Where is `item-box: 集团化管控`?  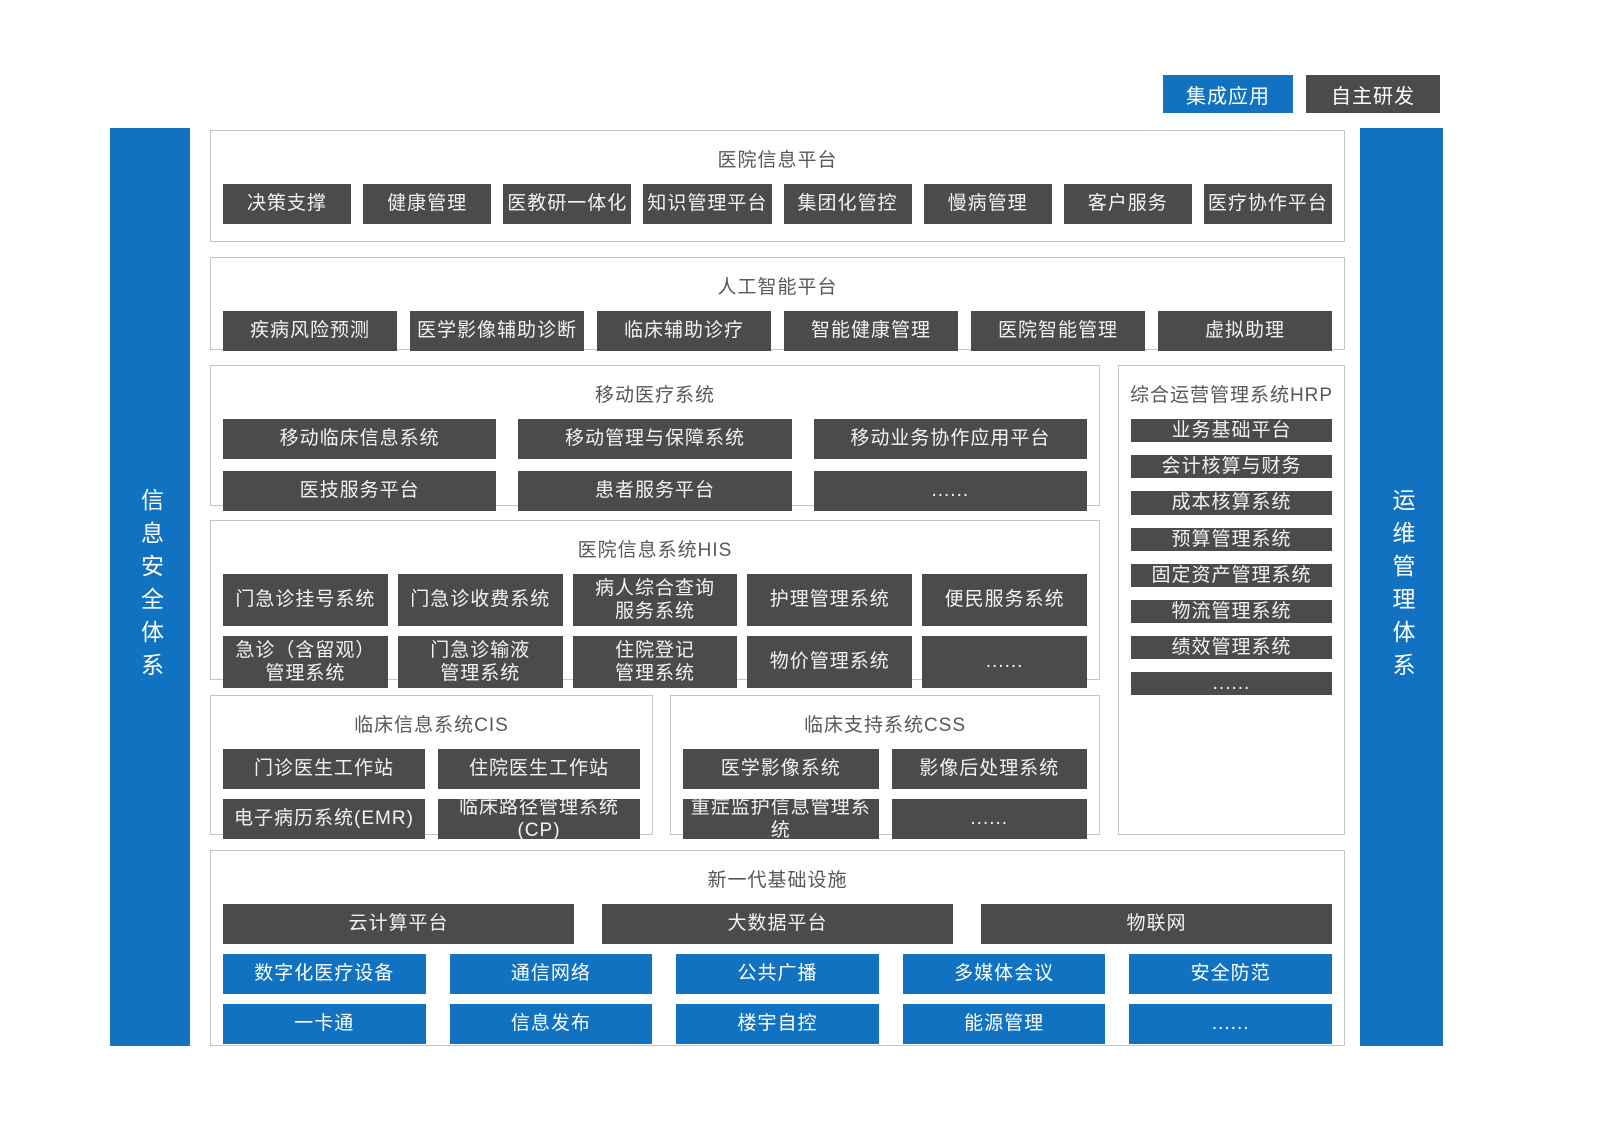
item-box: 集团化管控 is located at coordinates (847, 204).